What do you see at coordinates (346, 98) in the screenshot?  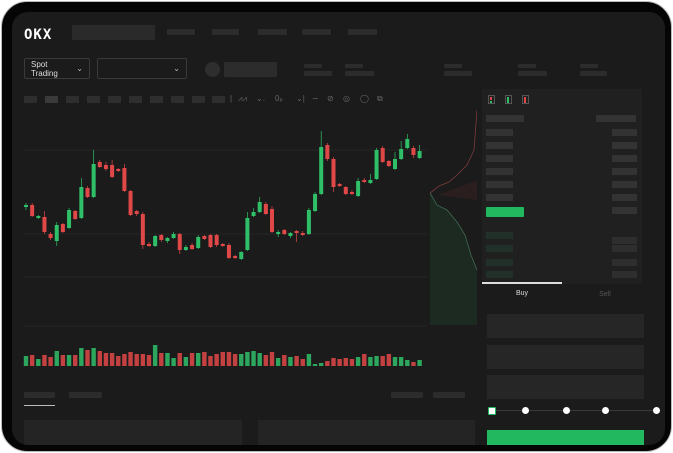 I see `settings-icon: ◎` at bounding box center [346, 98].